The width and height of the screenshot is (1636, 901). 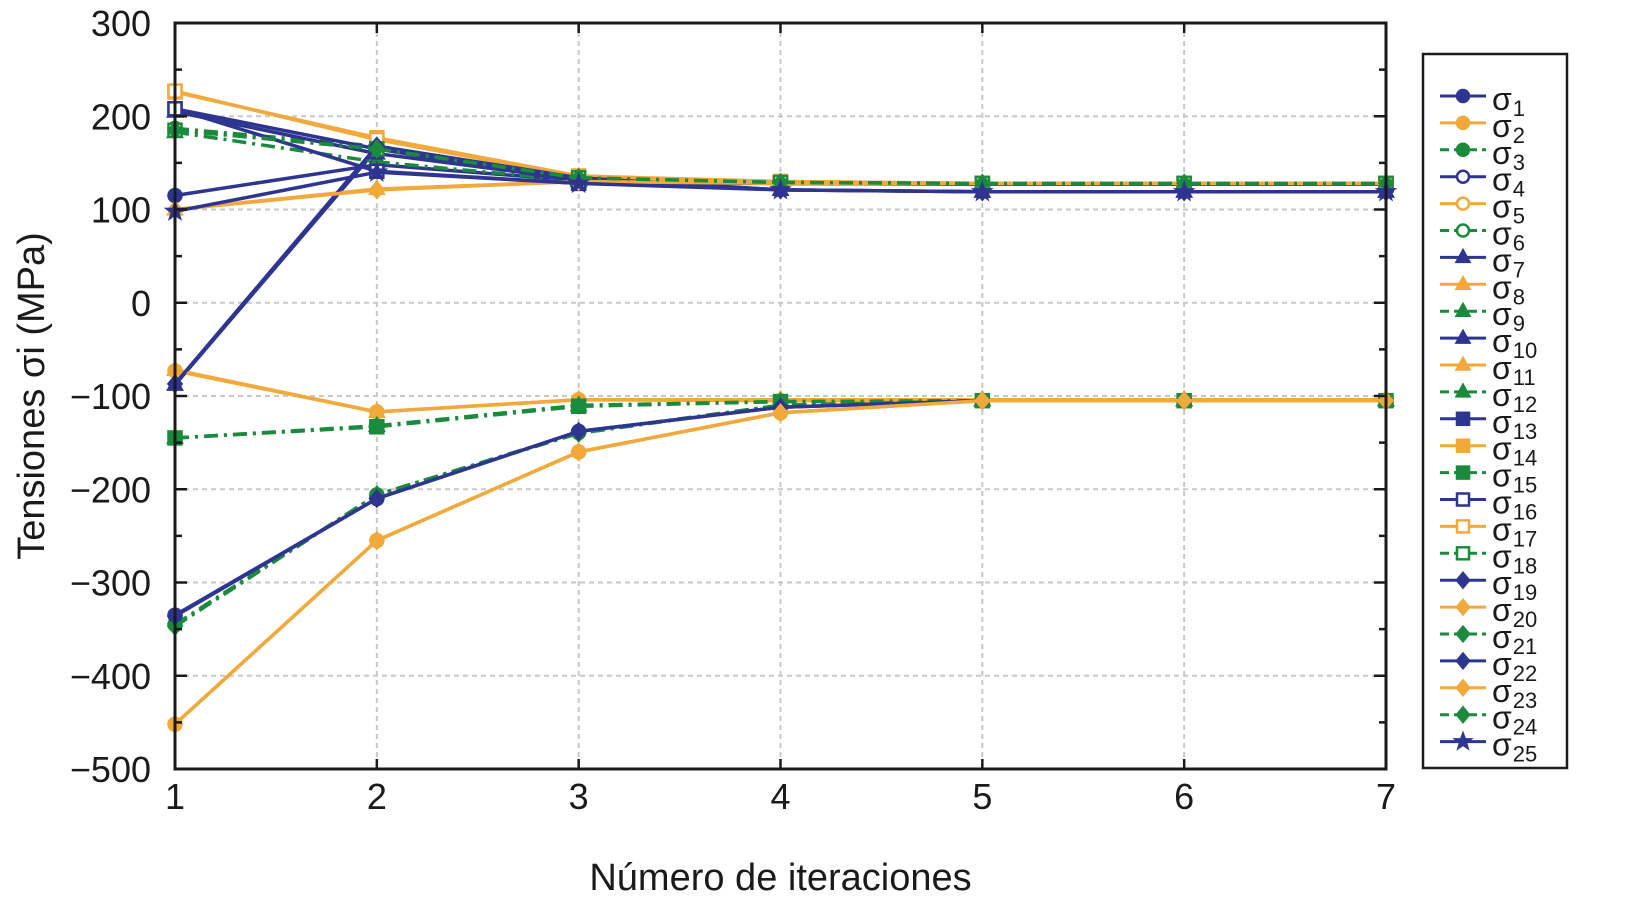 What do you see at coordinates (110, 676) in the screenshot?
I see `y-tick-label: −400` at bounding box center [110, 676].